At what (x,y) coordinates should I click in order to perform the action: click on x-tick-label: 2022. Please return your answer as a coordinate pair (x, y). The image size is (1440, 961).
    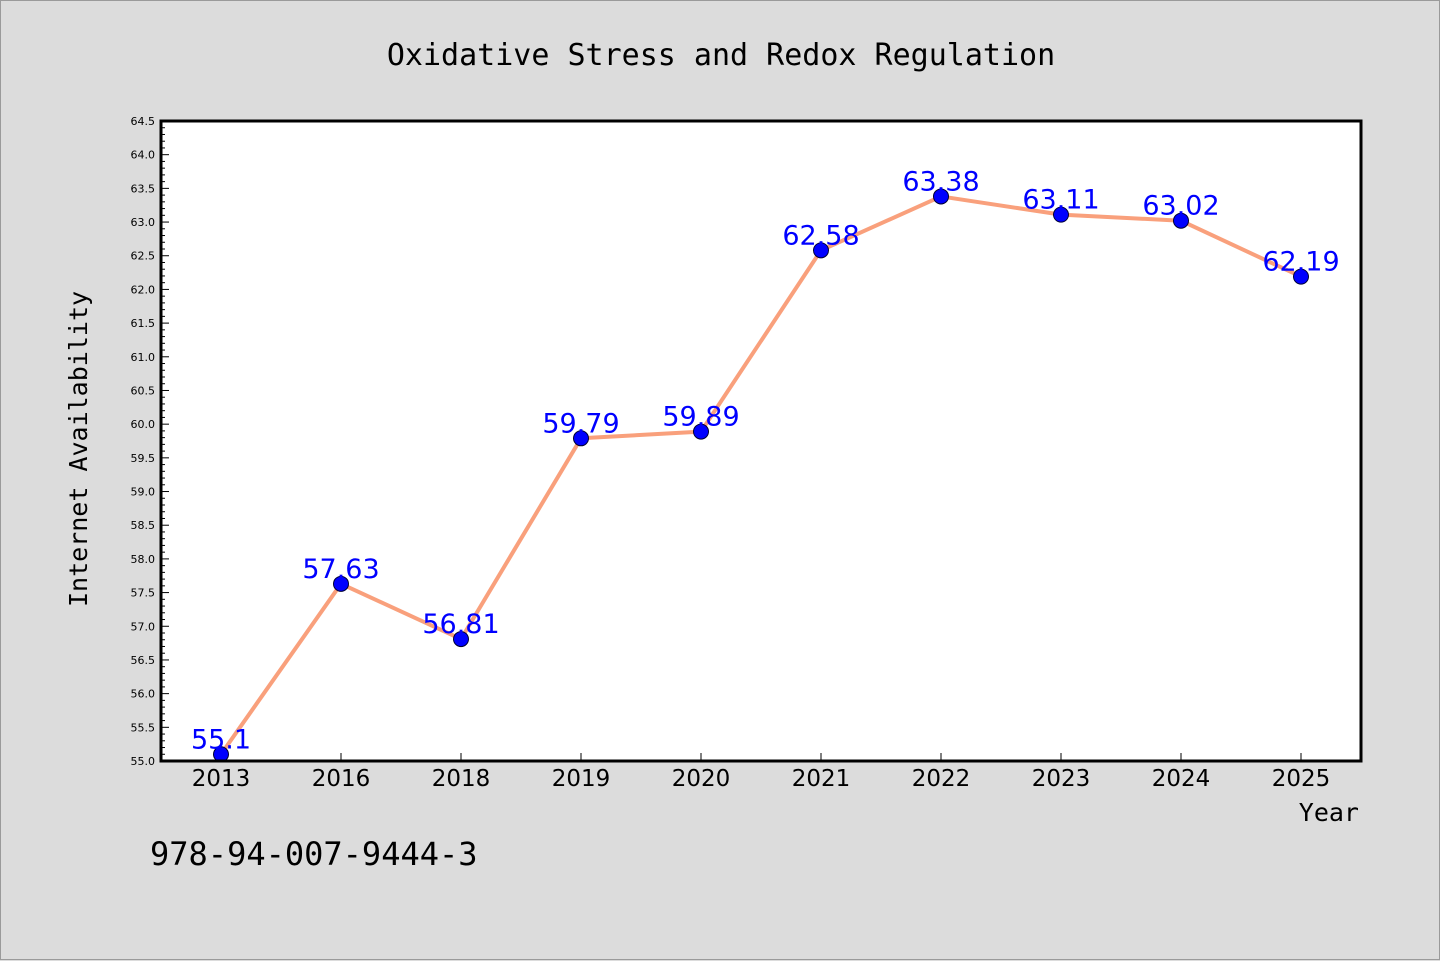
    Looking at the image, I should click on (941, 779).